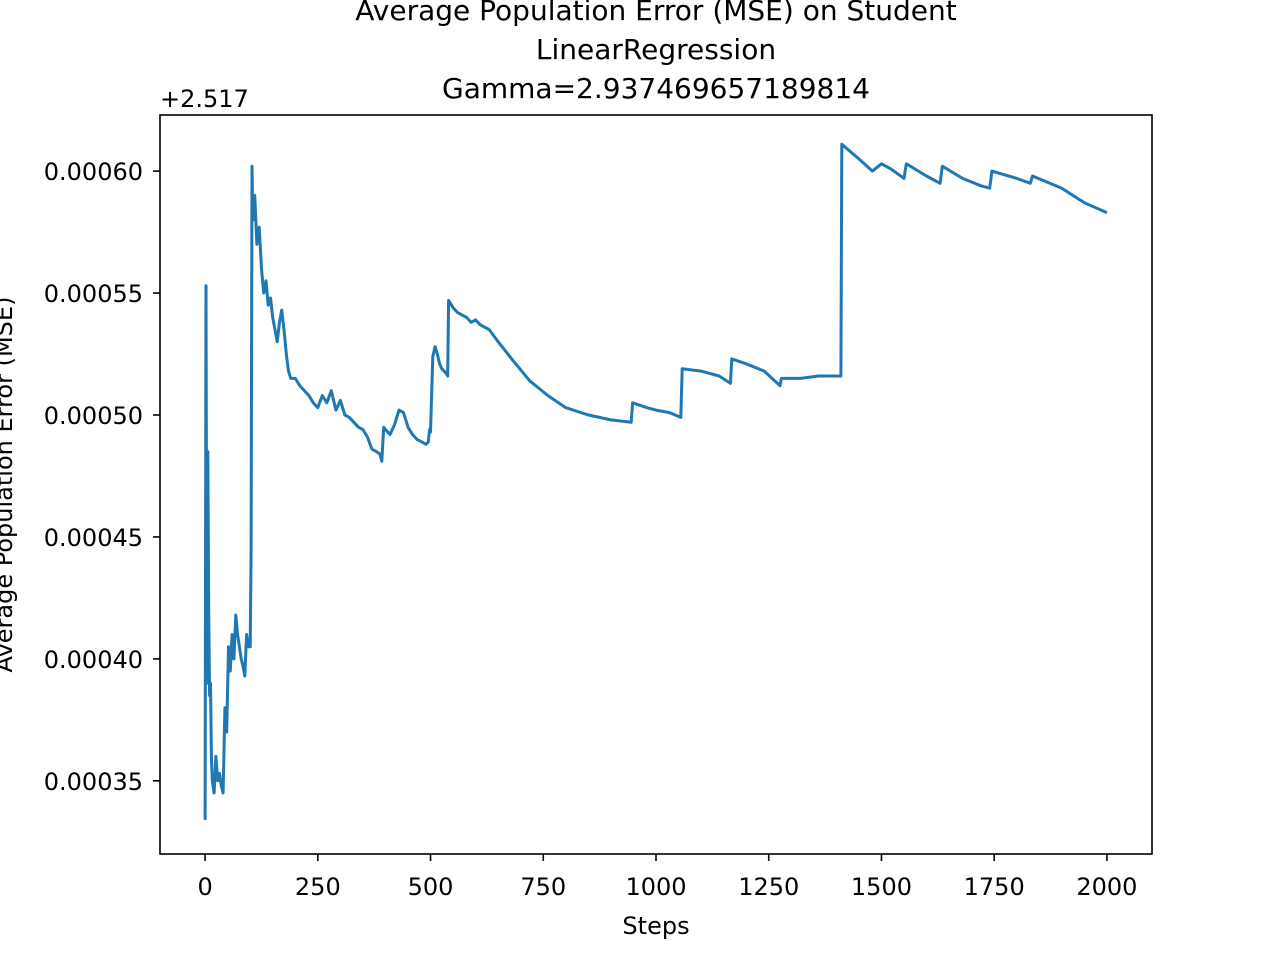 The width and height of the screenshot is (1280, 960). I want to click on x-axis-label: Steps, so click(655, 926).